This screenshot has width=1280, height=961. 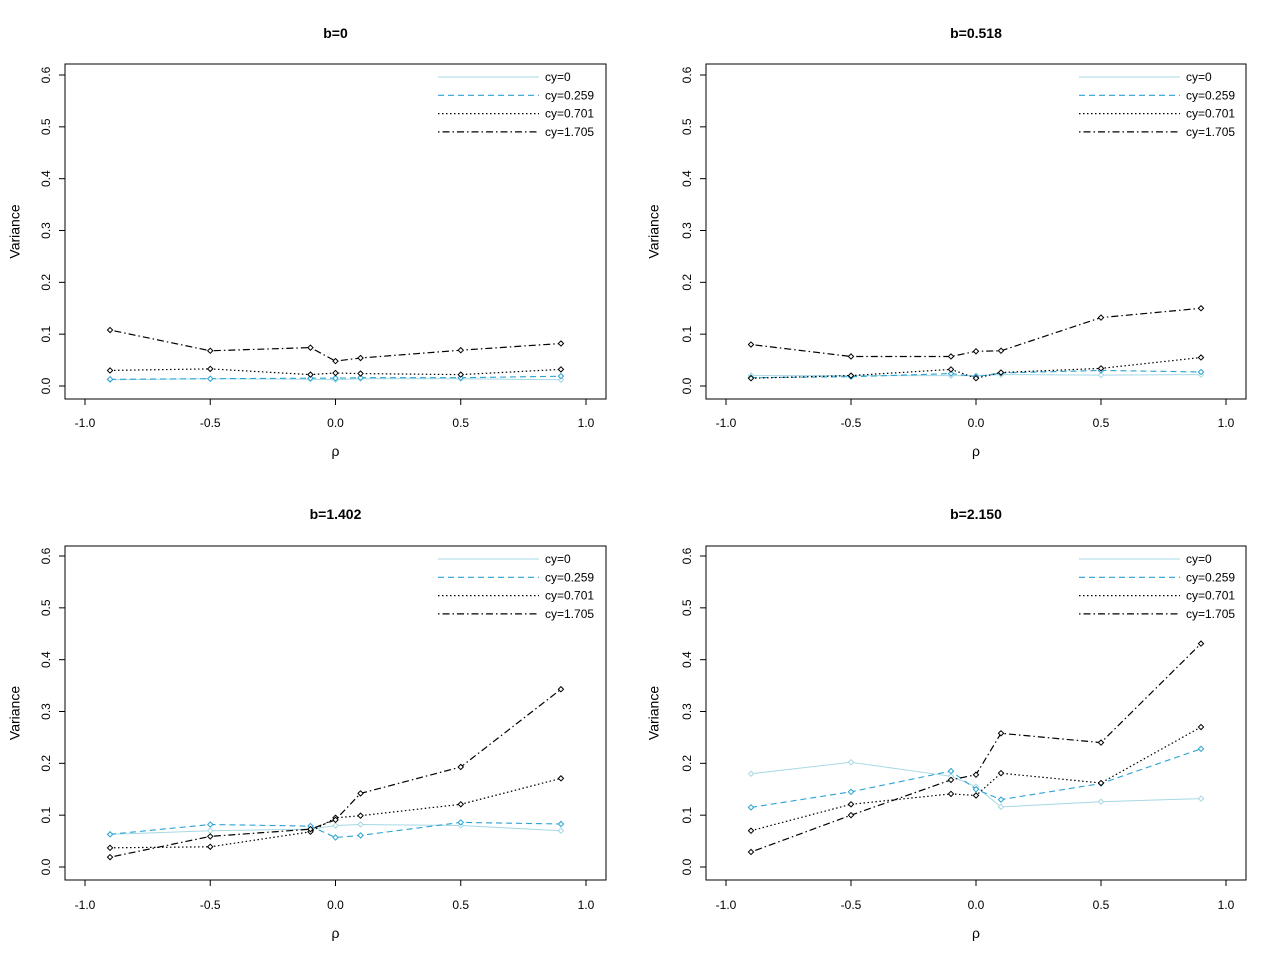 I want to click on y-tick-label: 0.2, so click(x=687, y=763).